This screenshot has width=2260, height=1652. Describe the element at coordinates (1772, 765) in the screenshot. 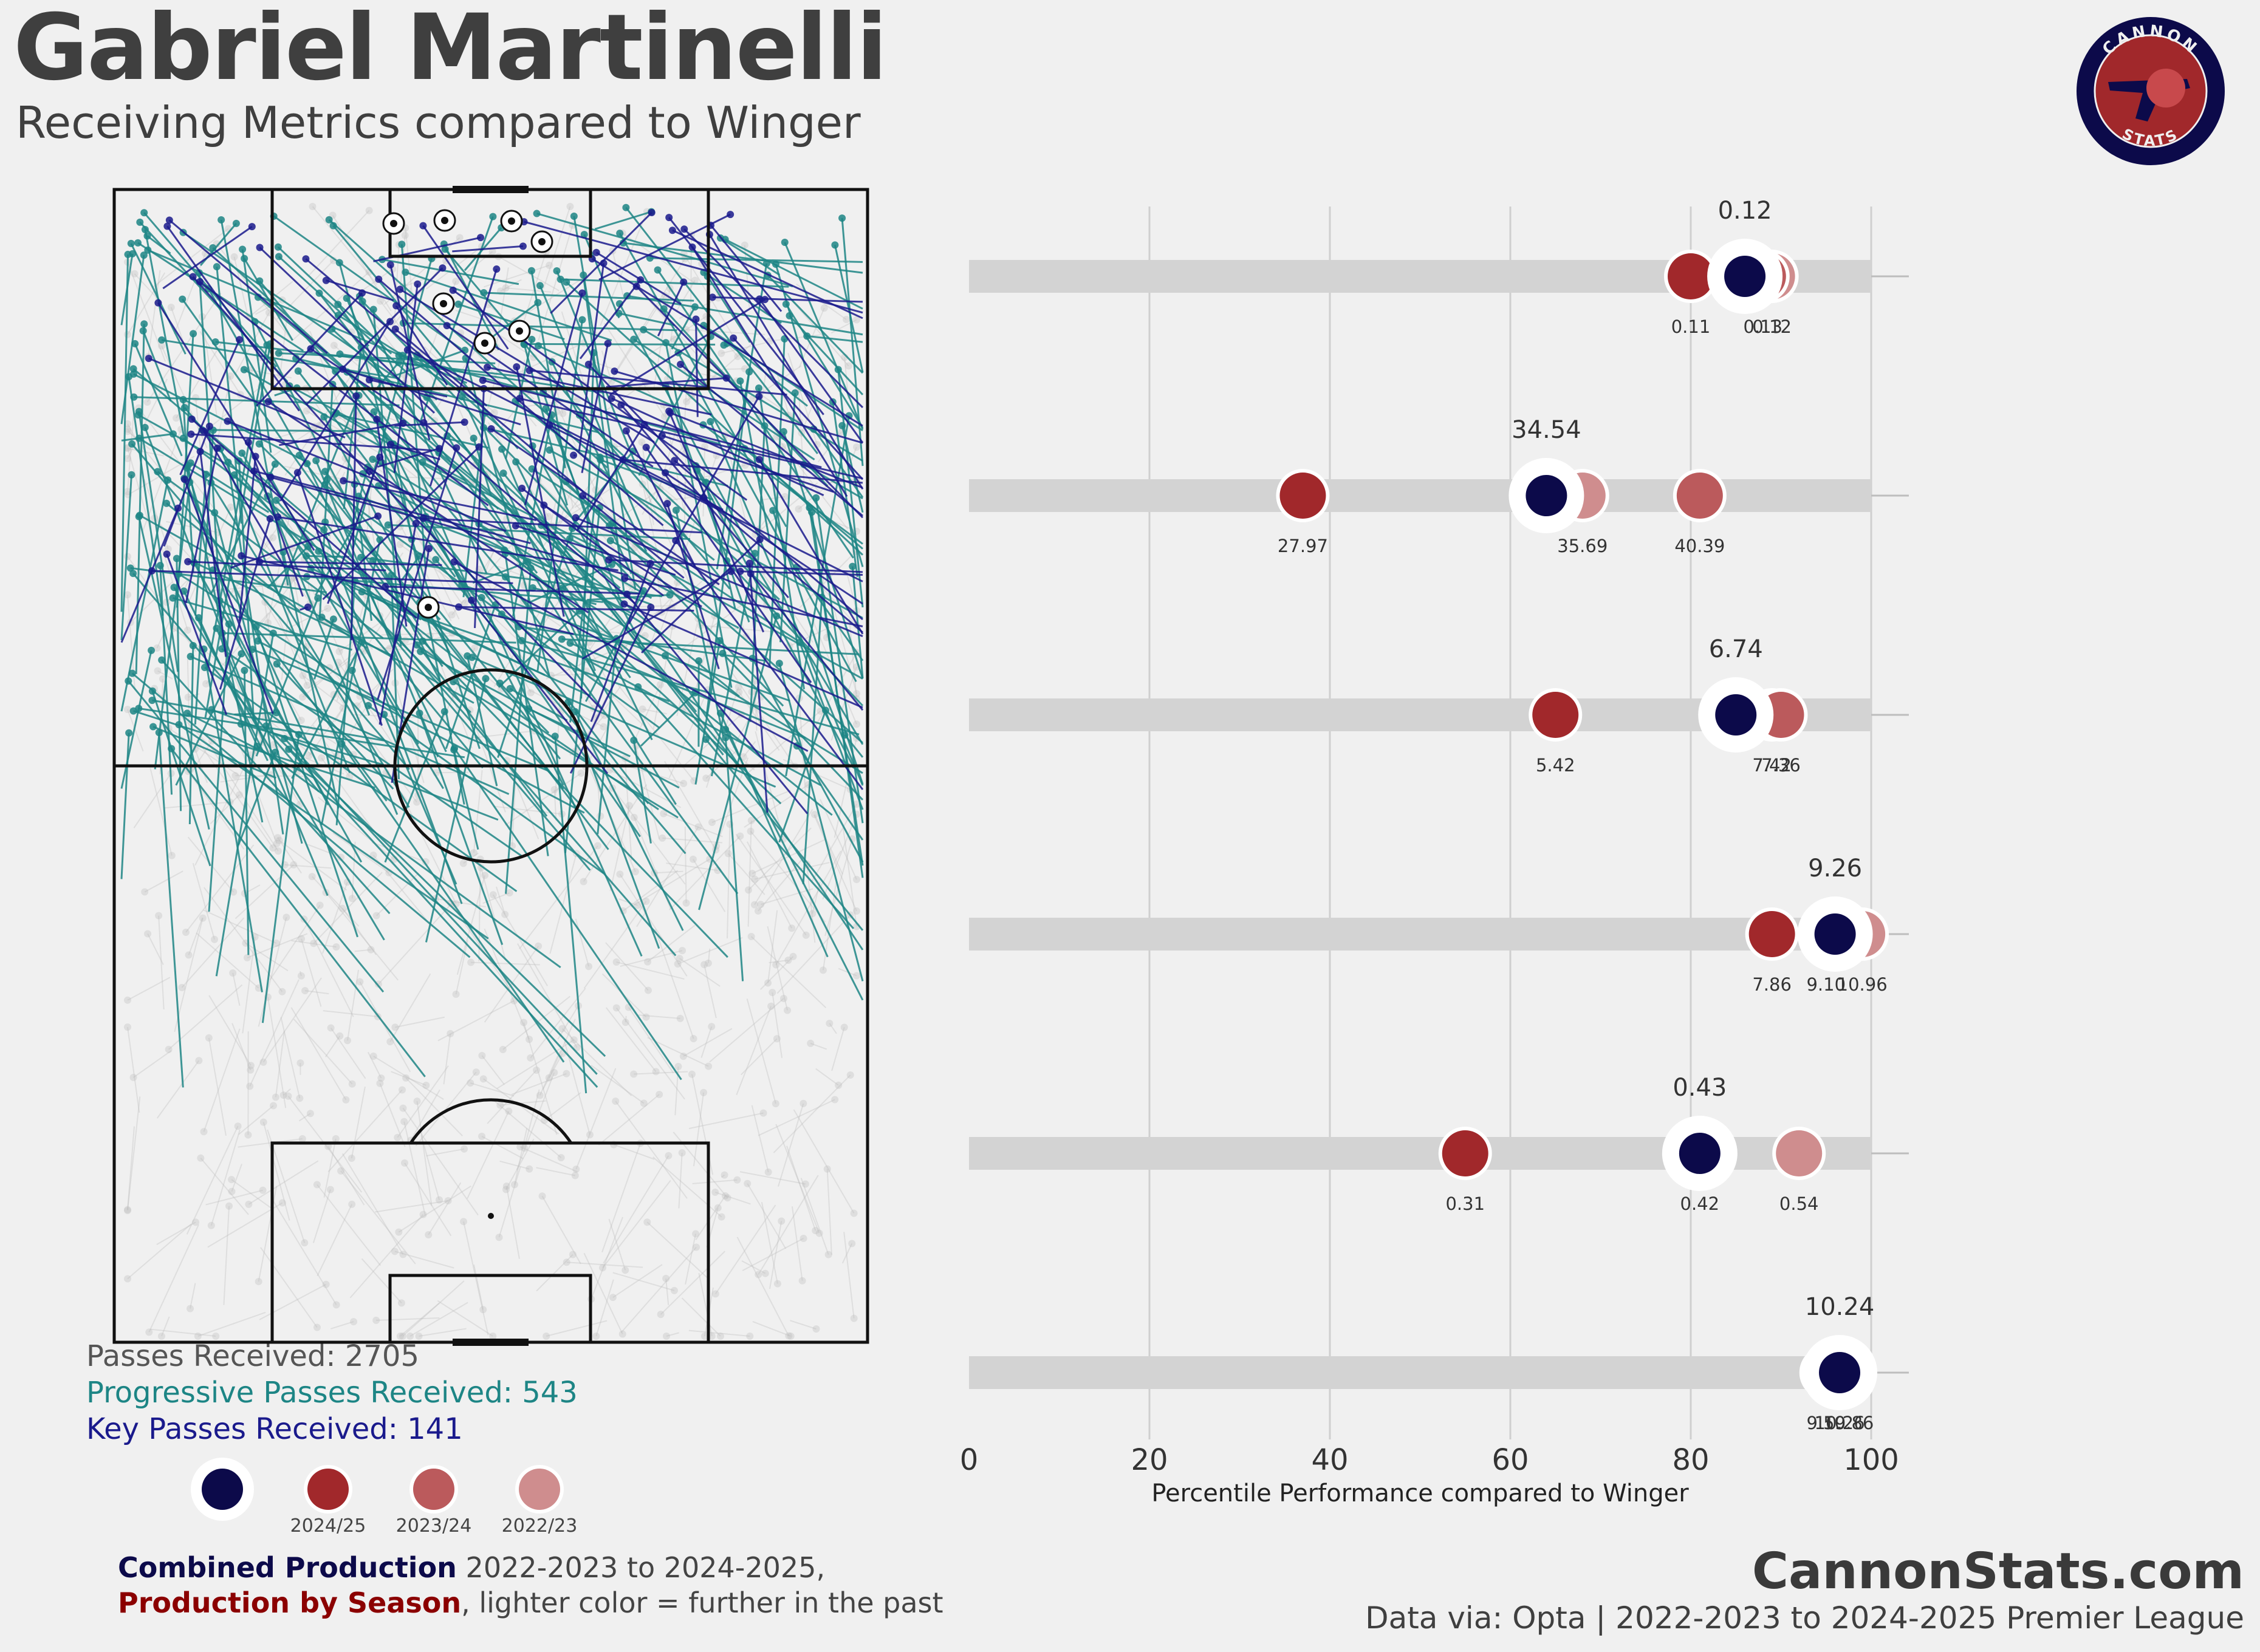

I see `season-value: 7.42` at that location.